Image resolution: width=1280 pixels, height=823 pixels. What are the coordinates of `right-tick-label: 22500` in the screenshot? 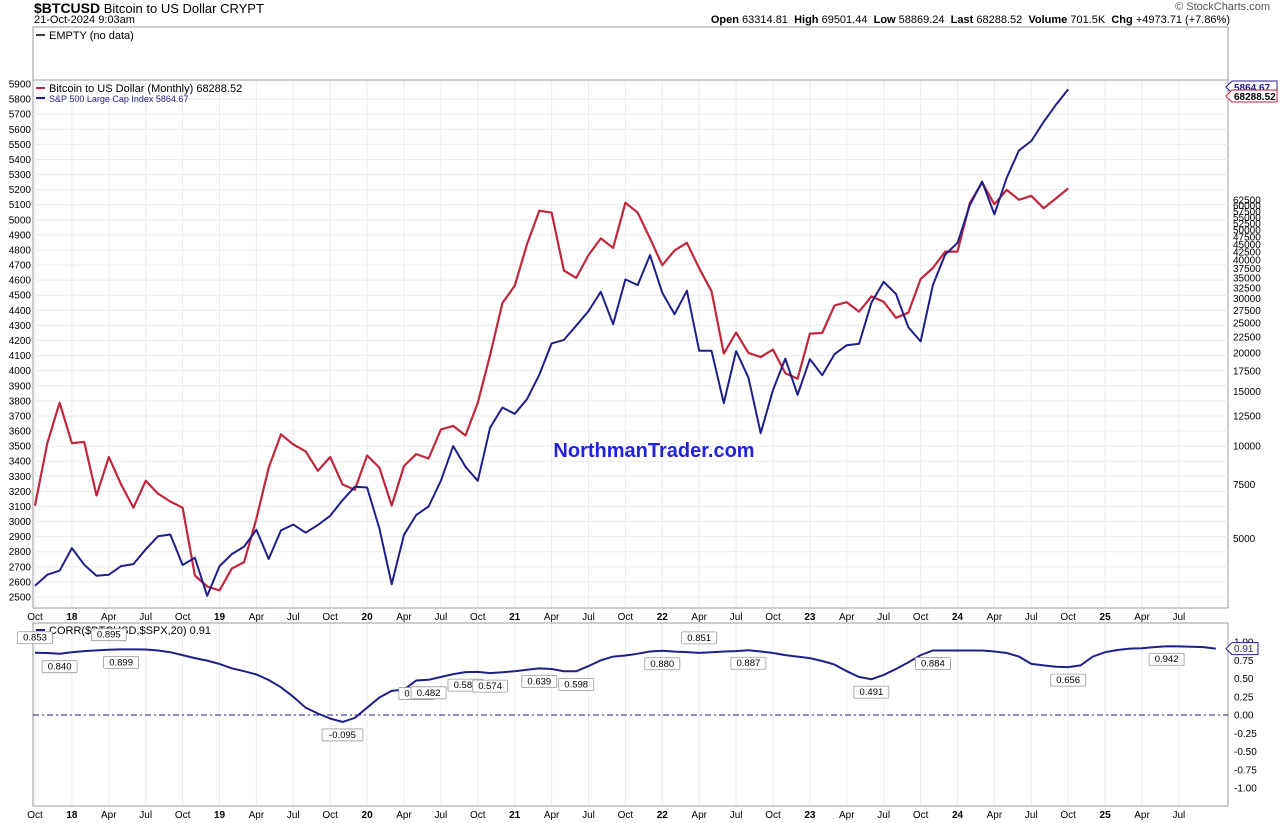 It's located at (1247, 338).